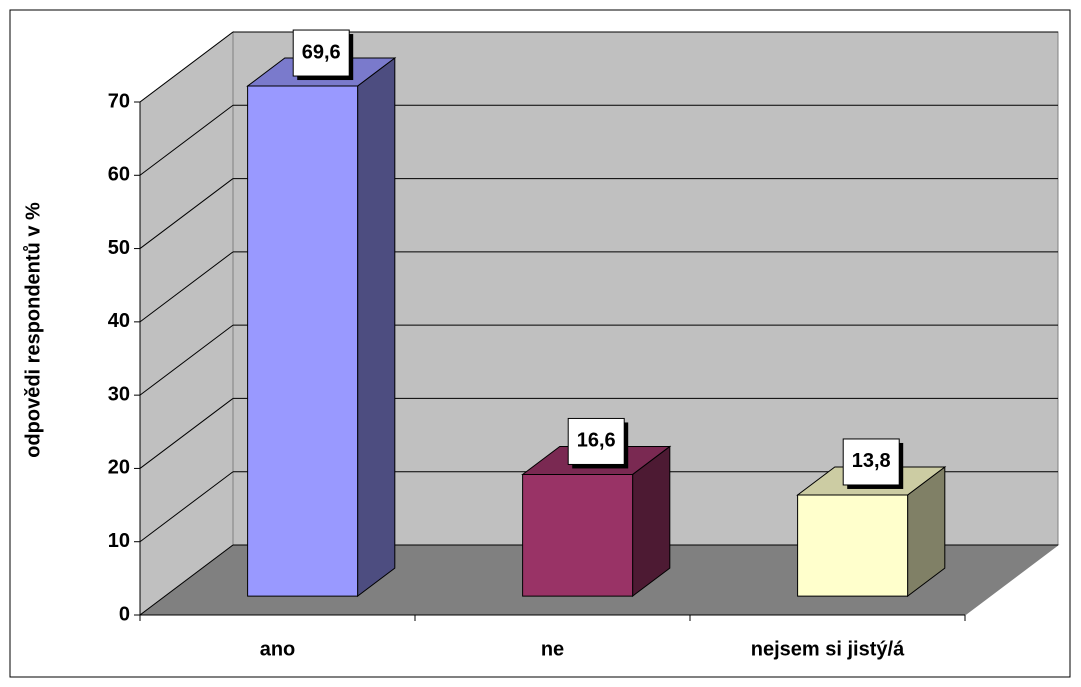  Describe the element at coordinates (552, 649) in the screenshot. I see `x-tick-label: ne` at that location.